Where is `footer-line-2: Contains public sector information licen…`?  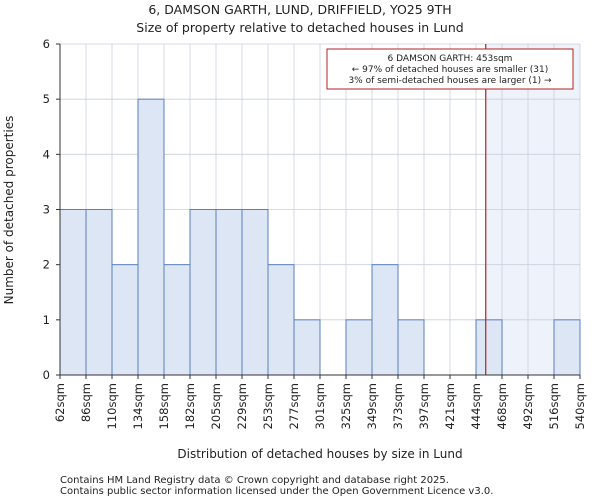
footer-line-2: Contains public sector information licen… is located at coordinates (276, 491).